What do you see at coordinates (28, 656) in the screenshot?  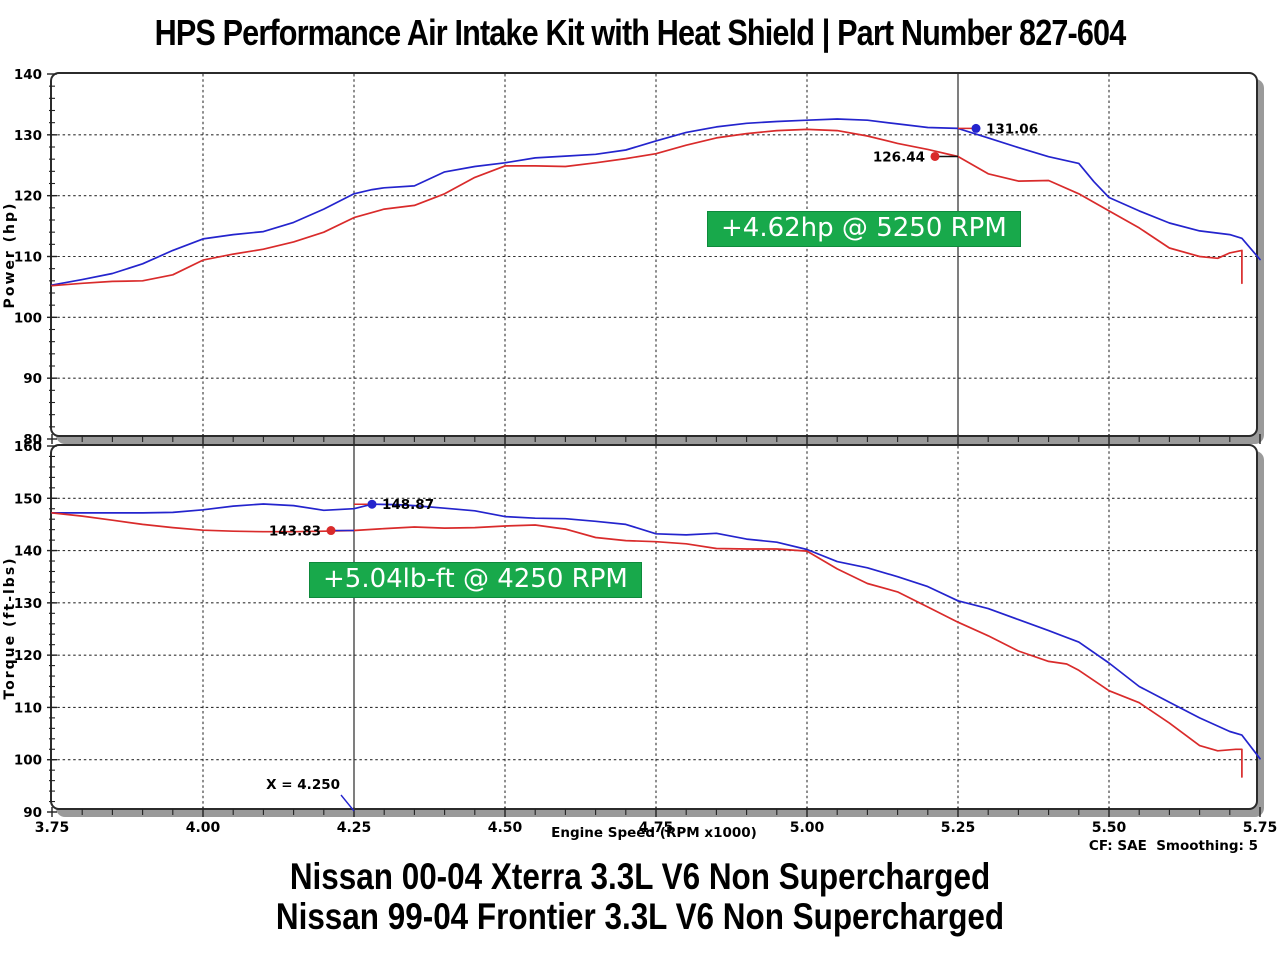 I see `torque-vs-rpm-y-tick-label: 120` at bounding box center [28, 656].